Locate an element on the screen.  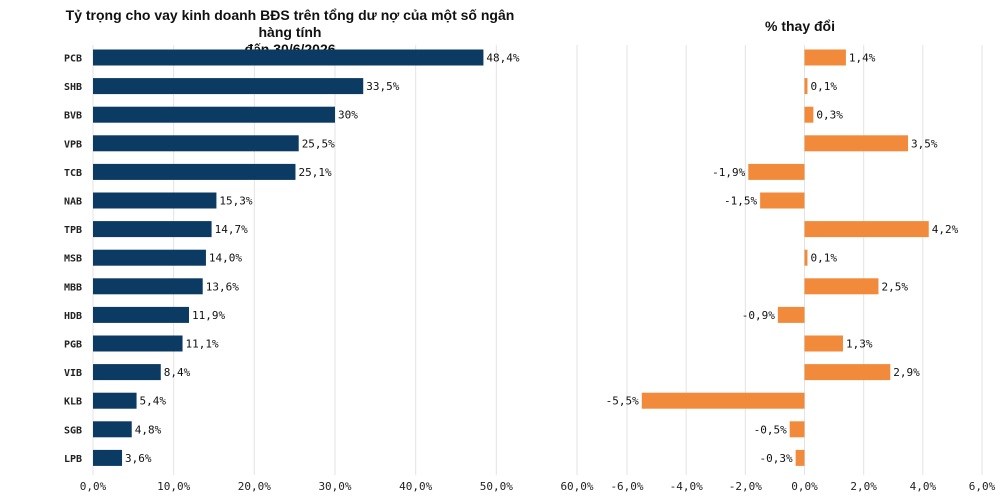
right-data-label: 1,3% is located at coordinates (859, 344).